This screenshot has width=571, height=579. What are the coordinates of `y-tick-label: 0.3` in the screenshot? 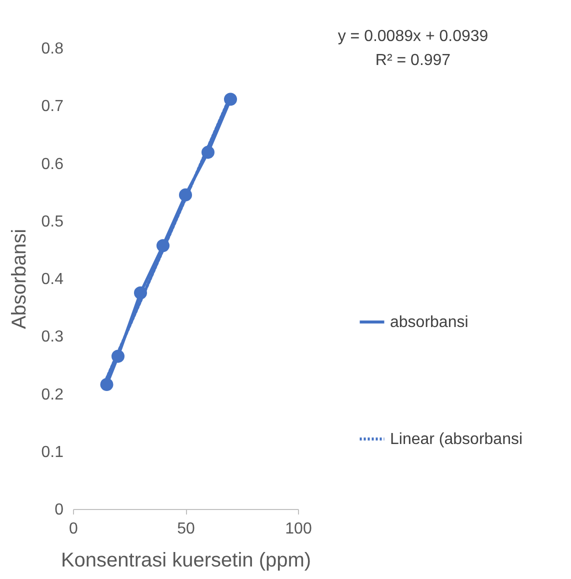 It's located at (52, 337).